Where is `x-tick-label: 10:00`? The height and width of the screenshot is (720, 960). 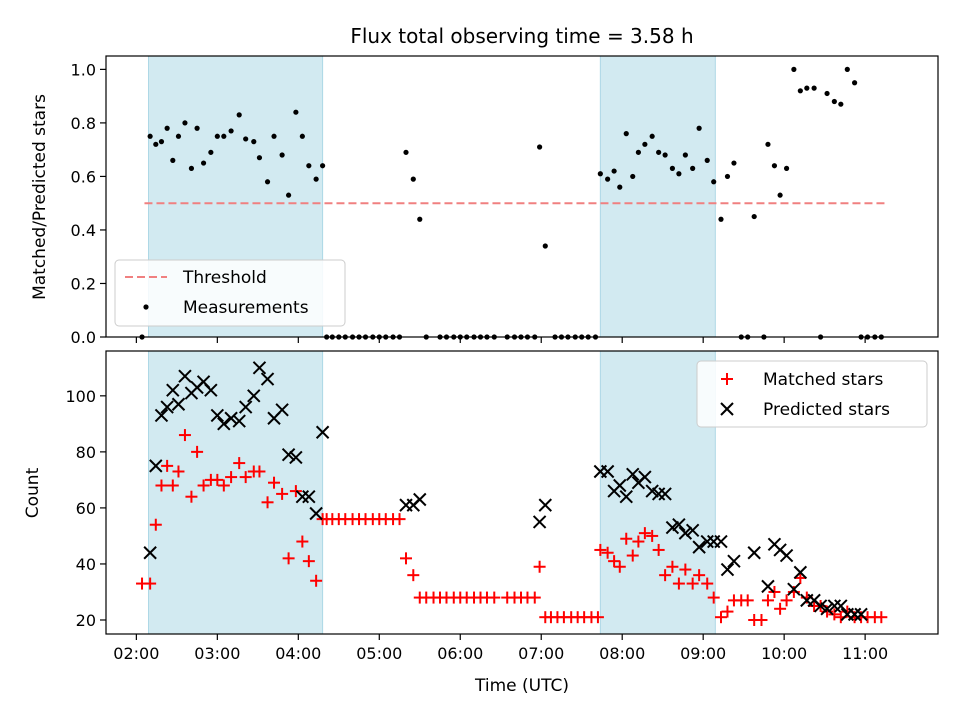 x-tick-label: 10:00 is located at coordinates (784, 653).